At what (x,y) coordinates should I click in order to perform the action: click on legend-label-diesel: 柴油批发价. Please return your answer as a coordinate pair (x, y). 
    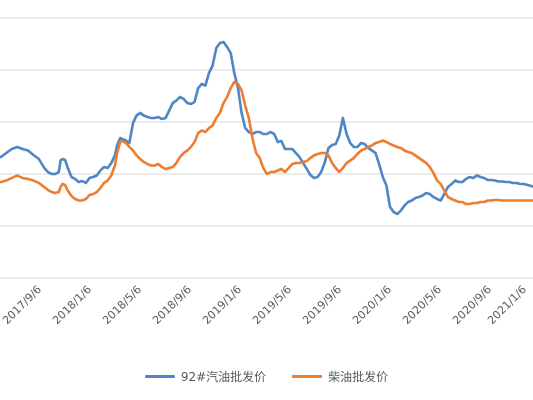
    Looking at the image, I should click on (358, 376).